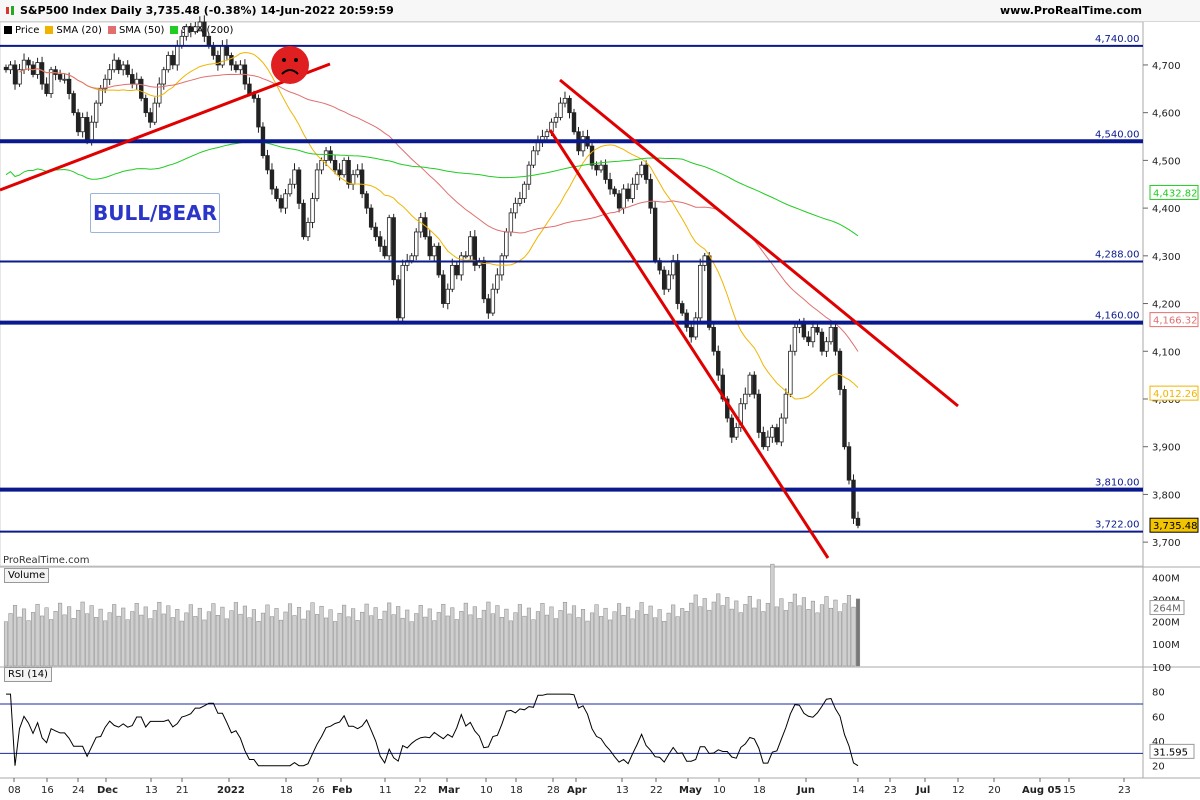  What do you see at coordinates (922, 790) in the screenshot?
I see `x-tick-label: Jul` at bounding box center [922, 790].